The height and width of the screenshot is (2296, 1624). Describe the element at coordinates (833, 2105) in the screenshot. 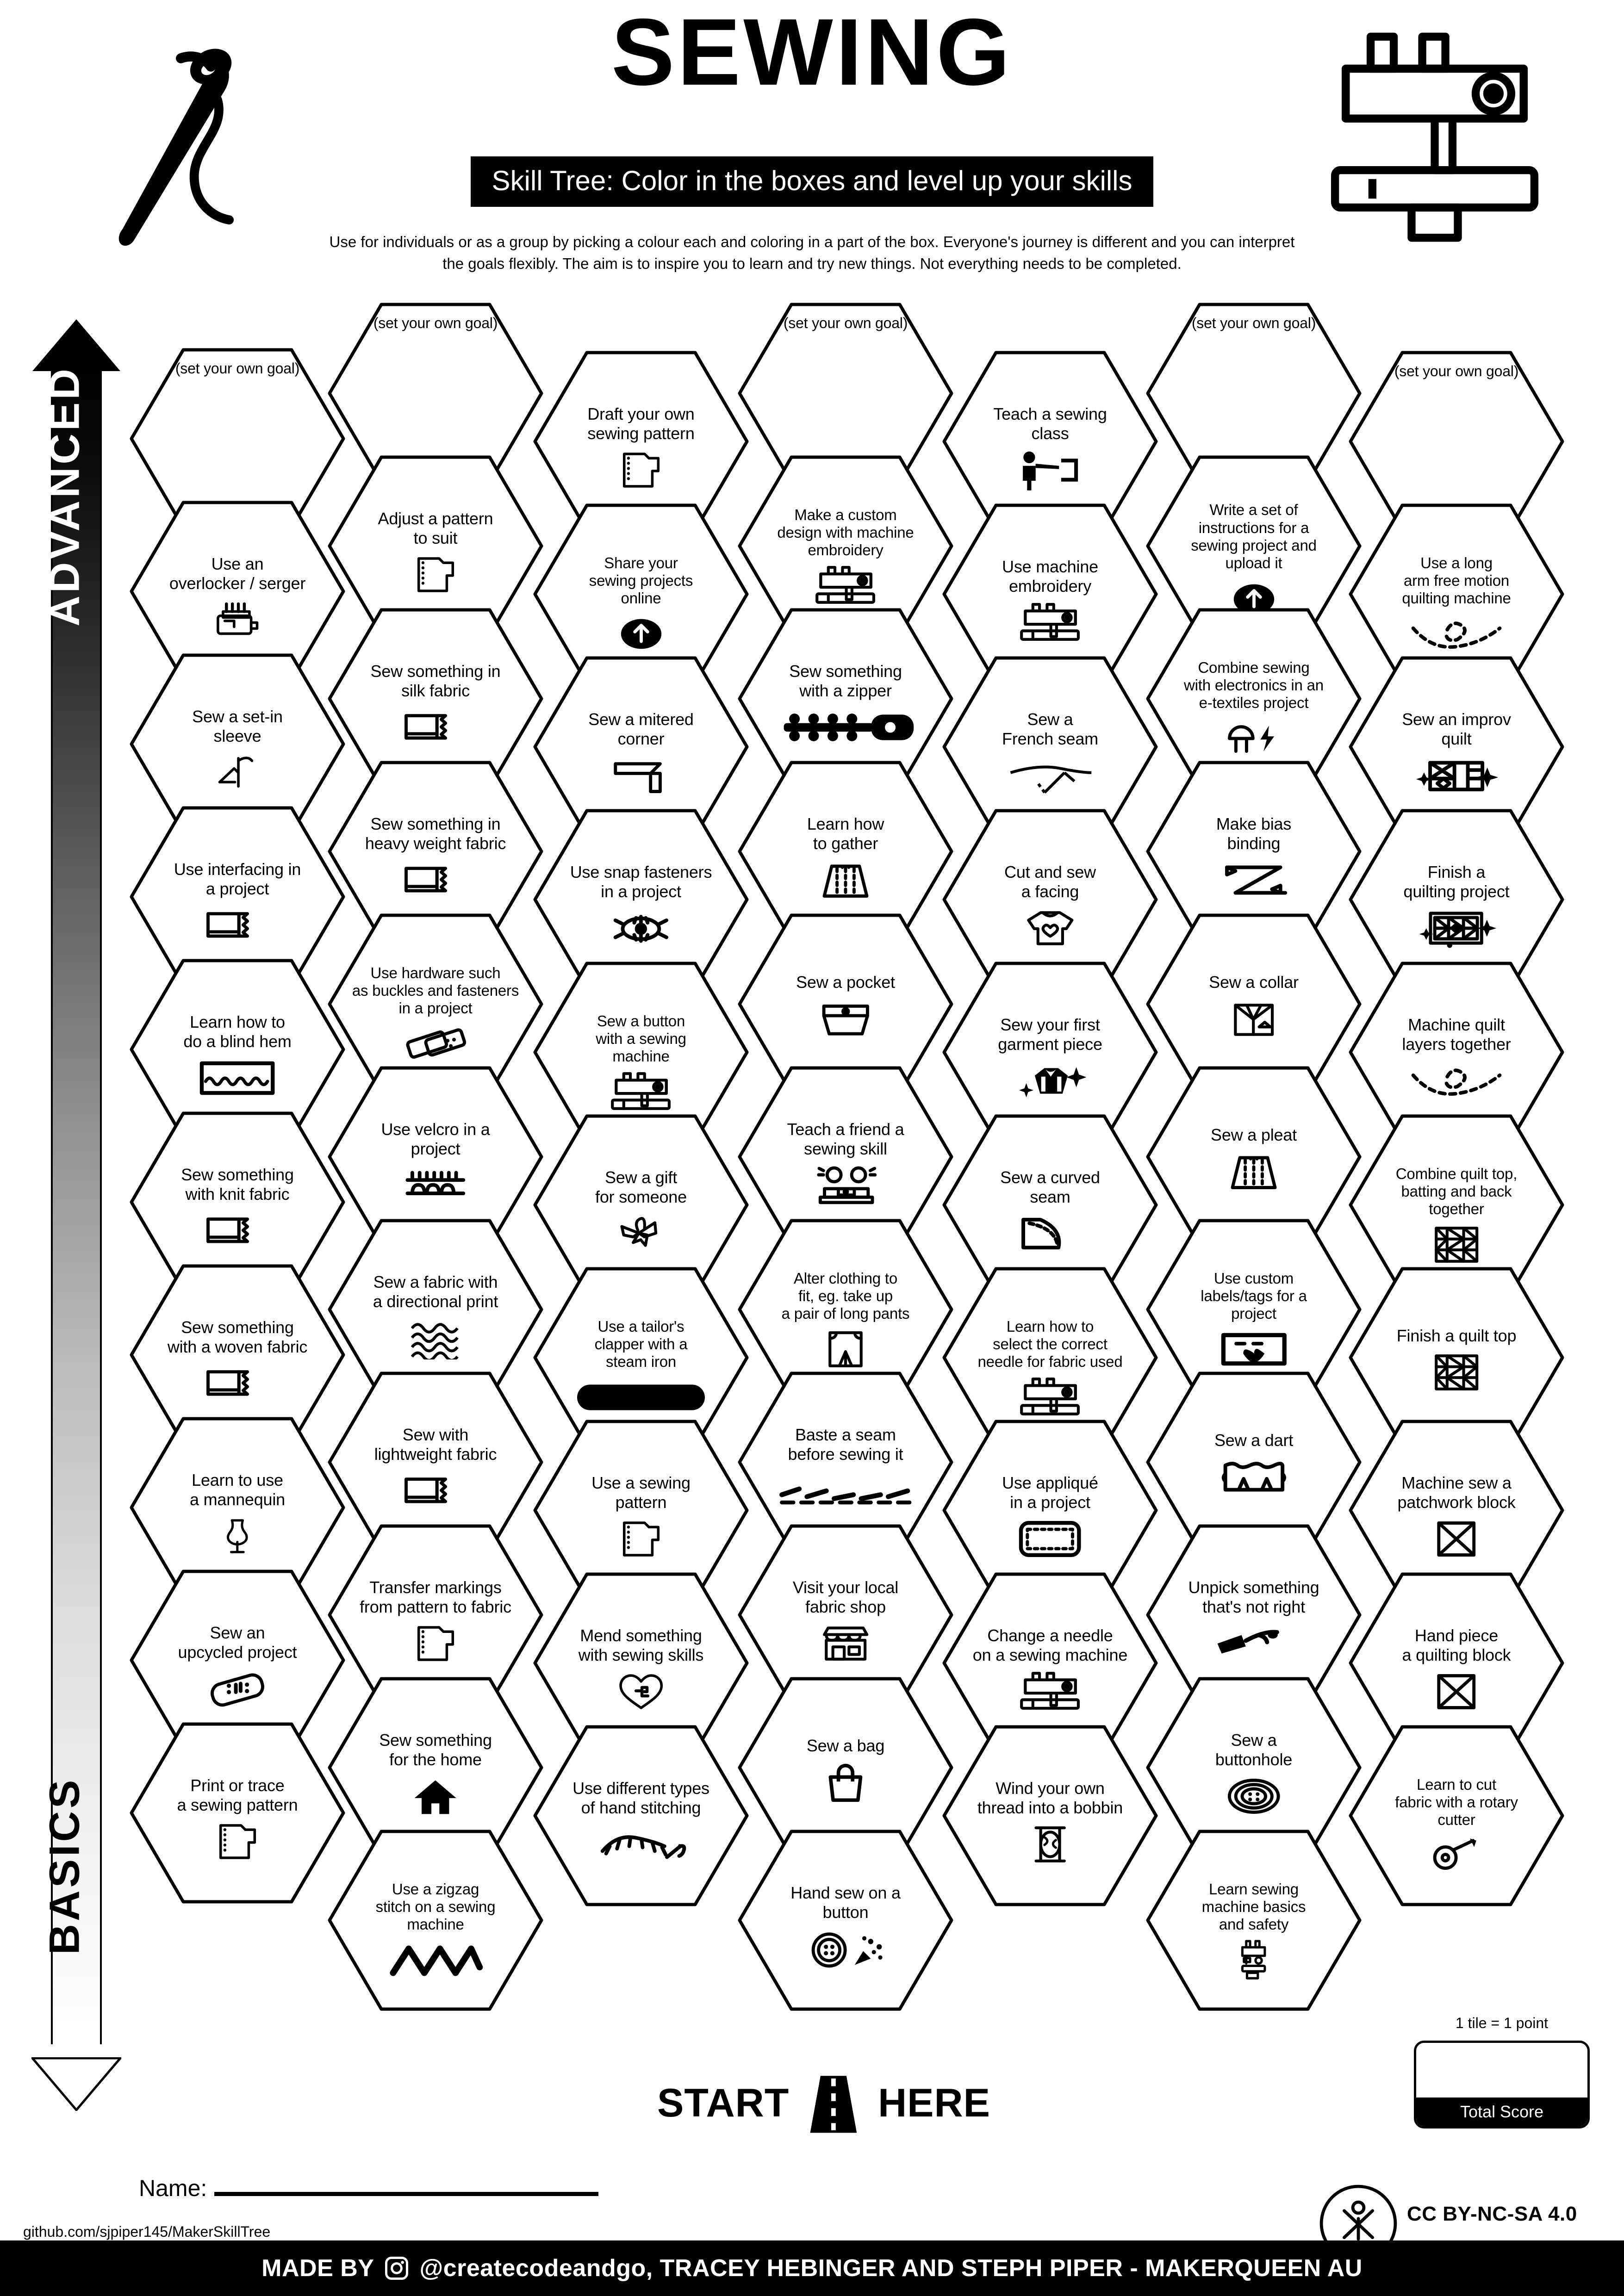

I see `road-icon` at that location.